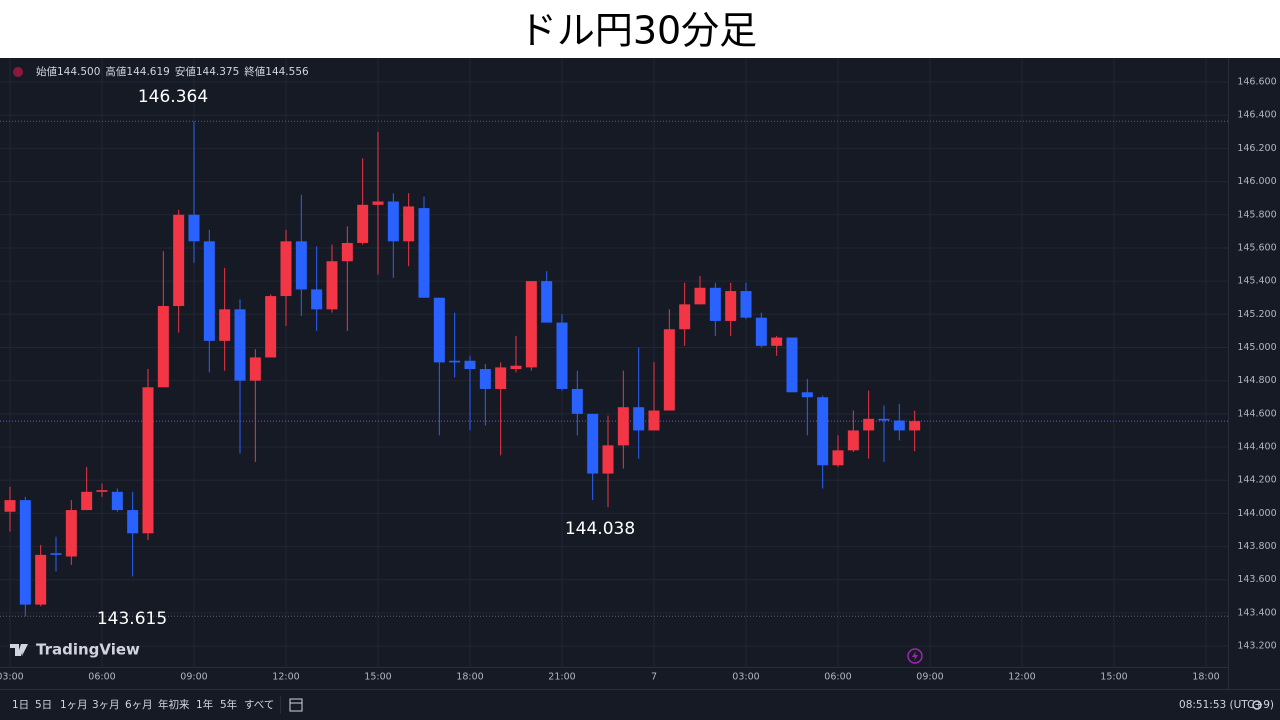 This screenshot has height=720, width=1280. What do you see at coordinates (287, 72) in the screenshot?
I see `ohlc-value: 144.556` at bounding box center [287, 72].